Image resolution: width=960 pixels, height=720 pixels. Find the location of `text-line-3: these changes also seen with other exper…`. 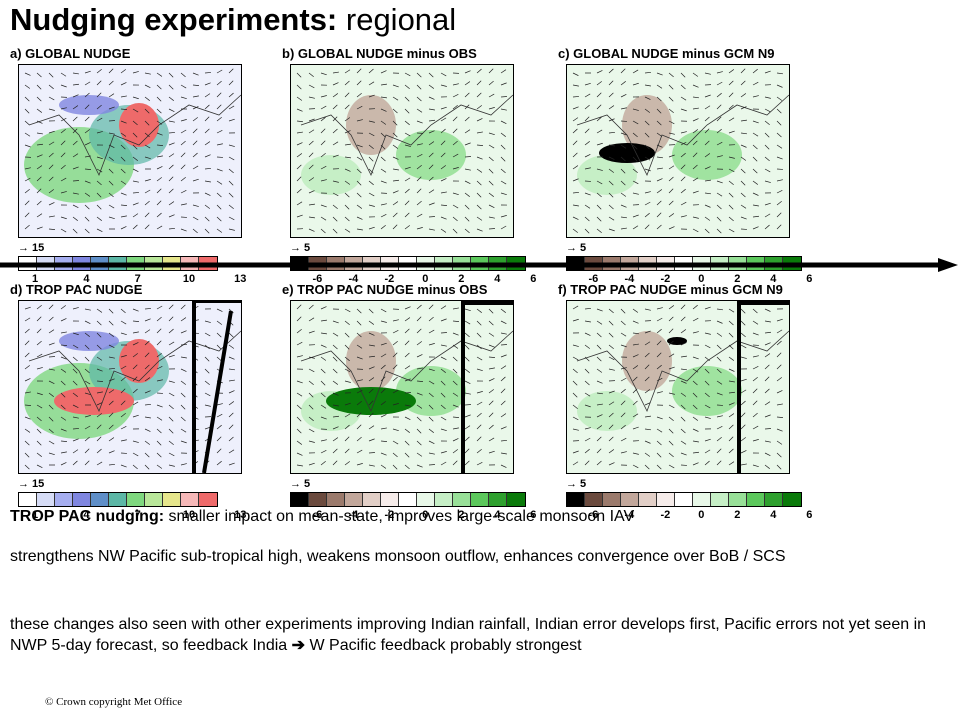

text-line-3: these changes also seen with other exper… is located at coordinates (468, 635).